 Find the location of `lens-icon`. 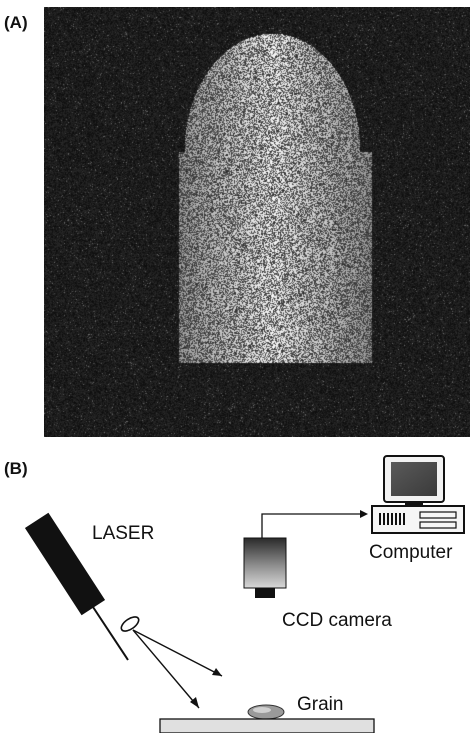

lens-icon is located at coordinates (130, 624).